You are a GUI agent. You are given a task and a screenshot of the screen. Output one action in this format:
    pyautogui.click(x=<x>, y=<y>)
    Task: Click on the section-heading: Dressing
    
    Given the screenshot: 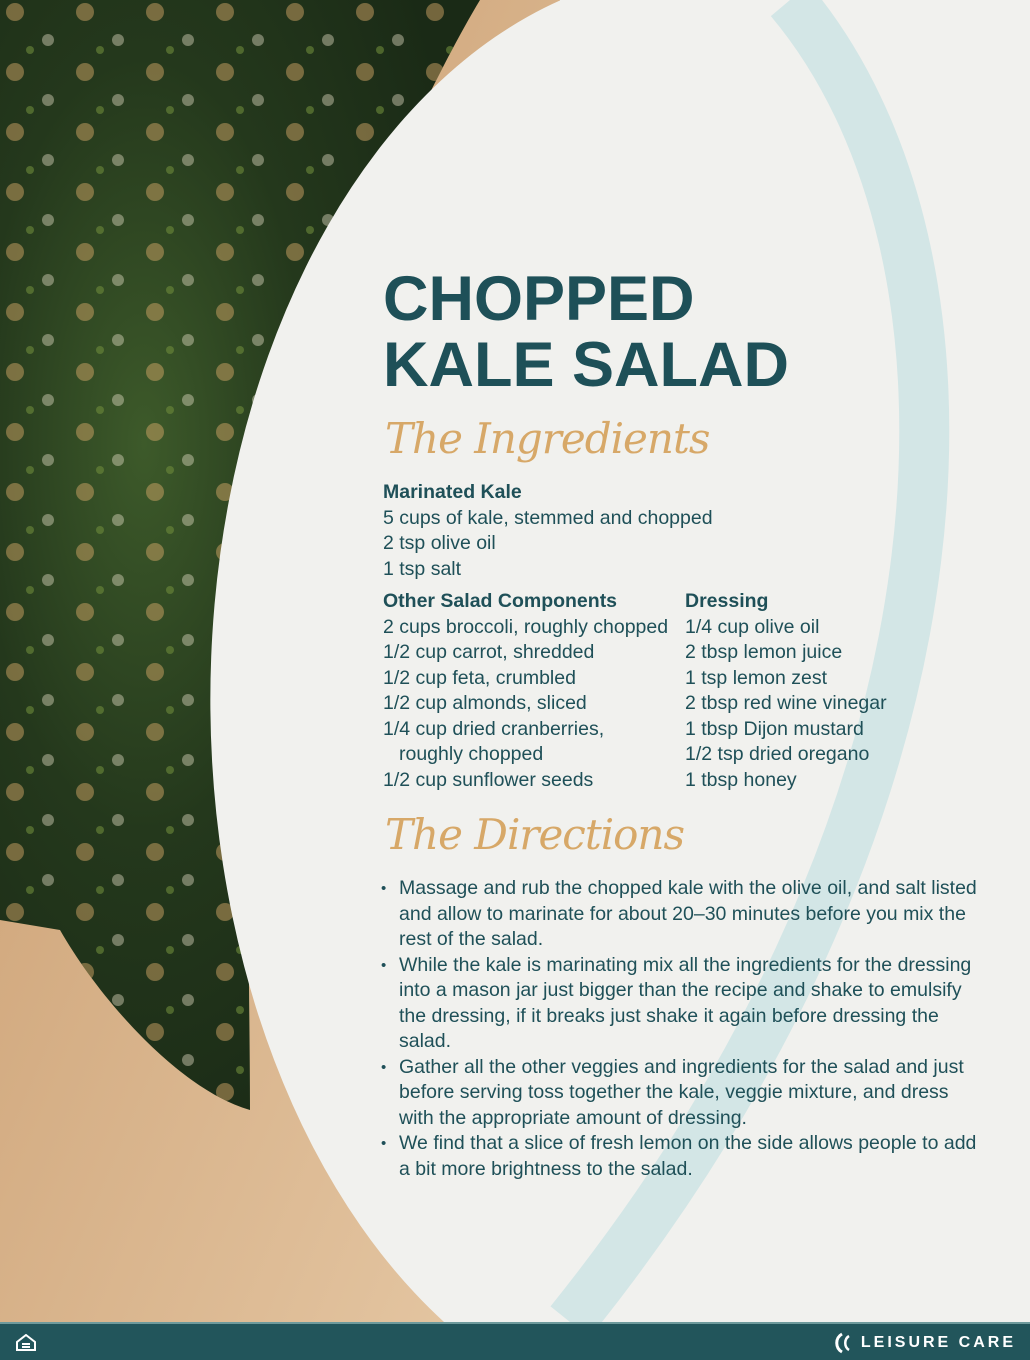 What is the action you would take?
    pyautogui.click(x=727, y=601)
    